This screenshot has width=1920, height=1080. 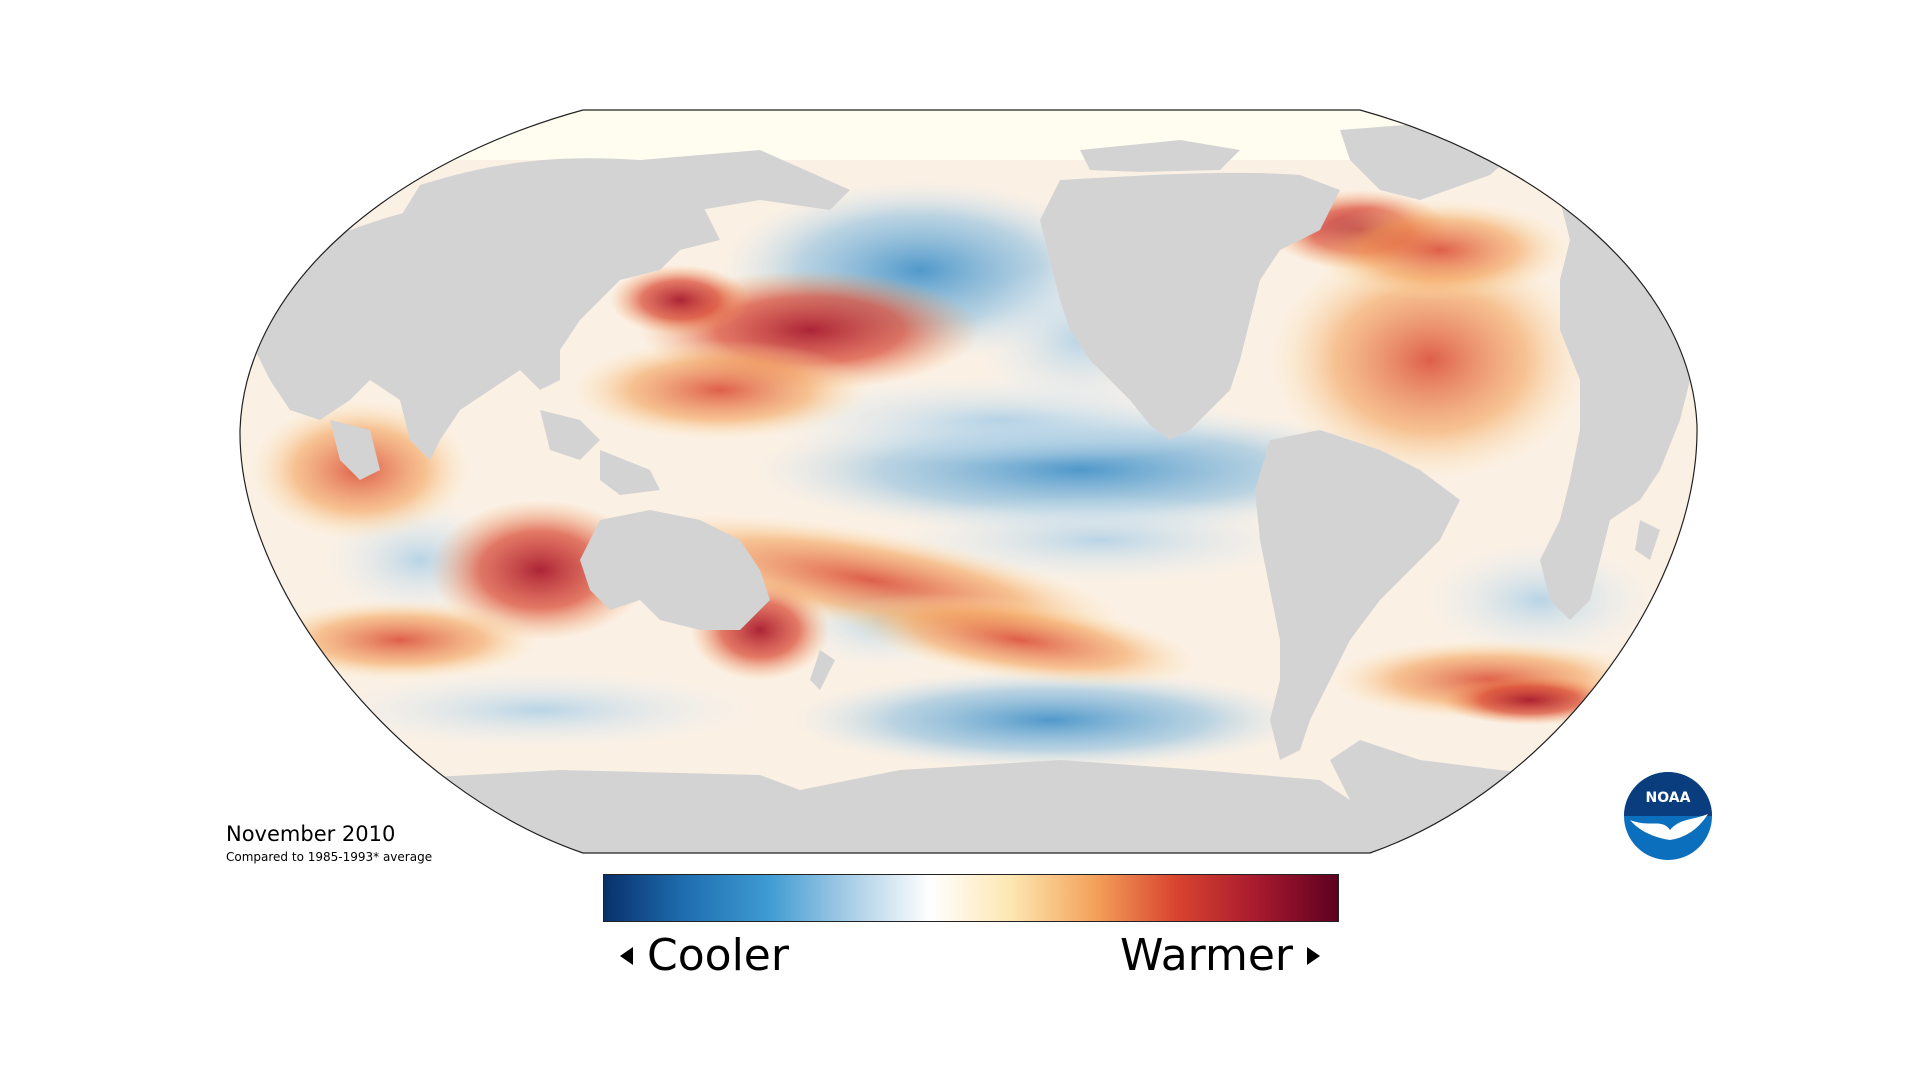 I want to click on warmer-arrow-icon, so click(x=1313, y=955).